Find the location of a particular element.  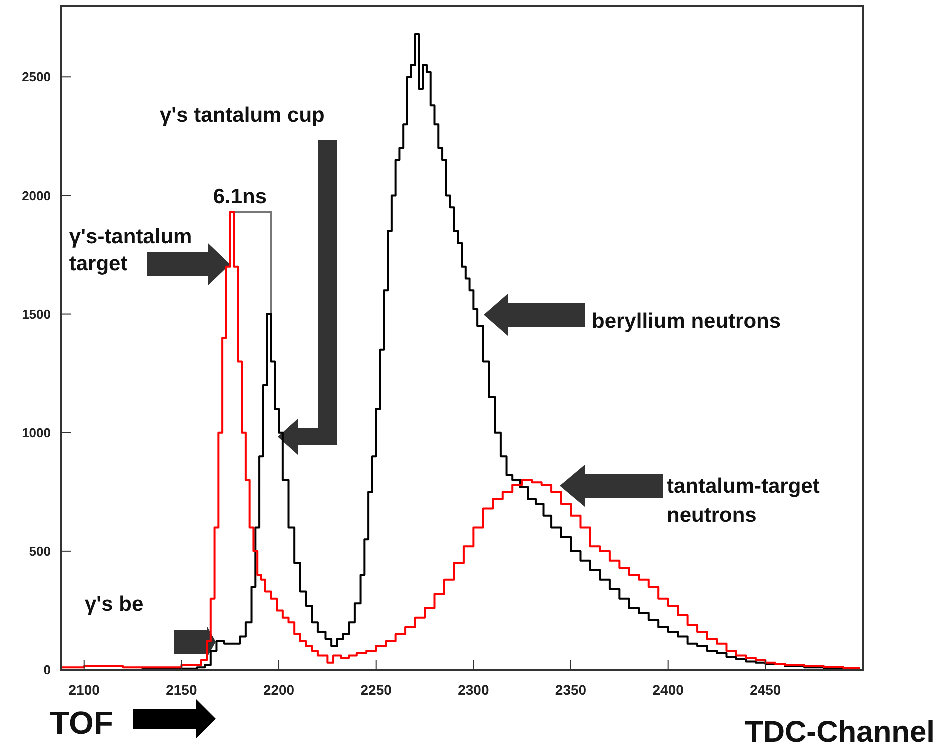

text: TOF is located at coordinates (82, 723).